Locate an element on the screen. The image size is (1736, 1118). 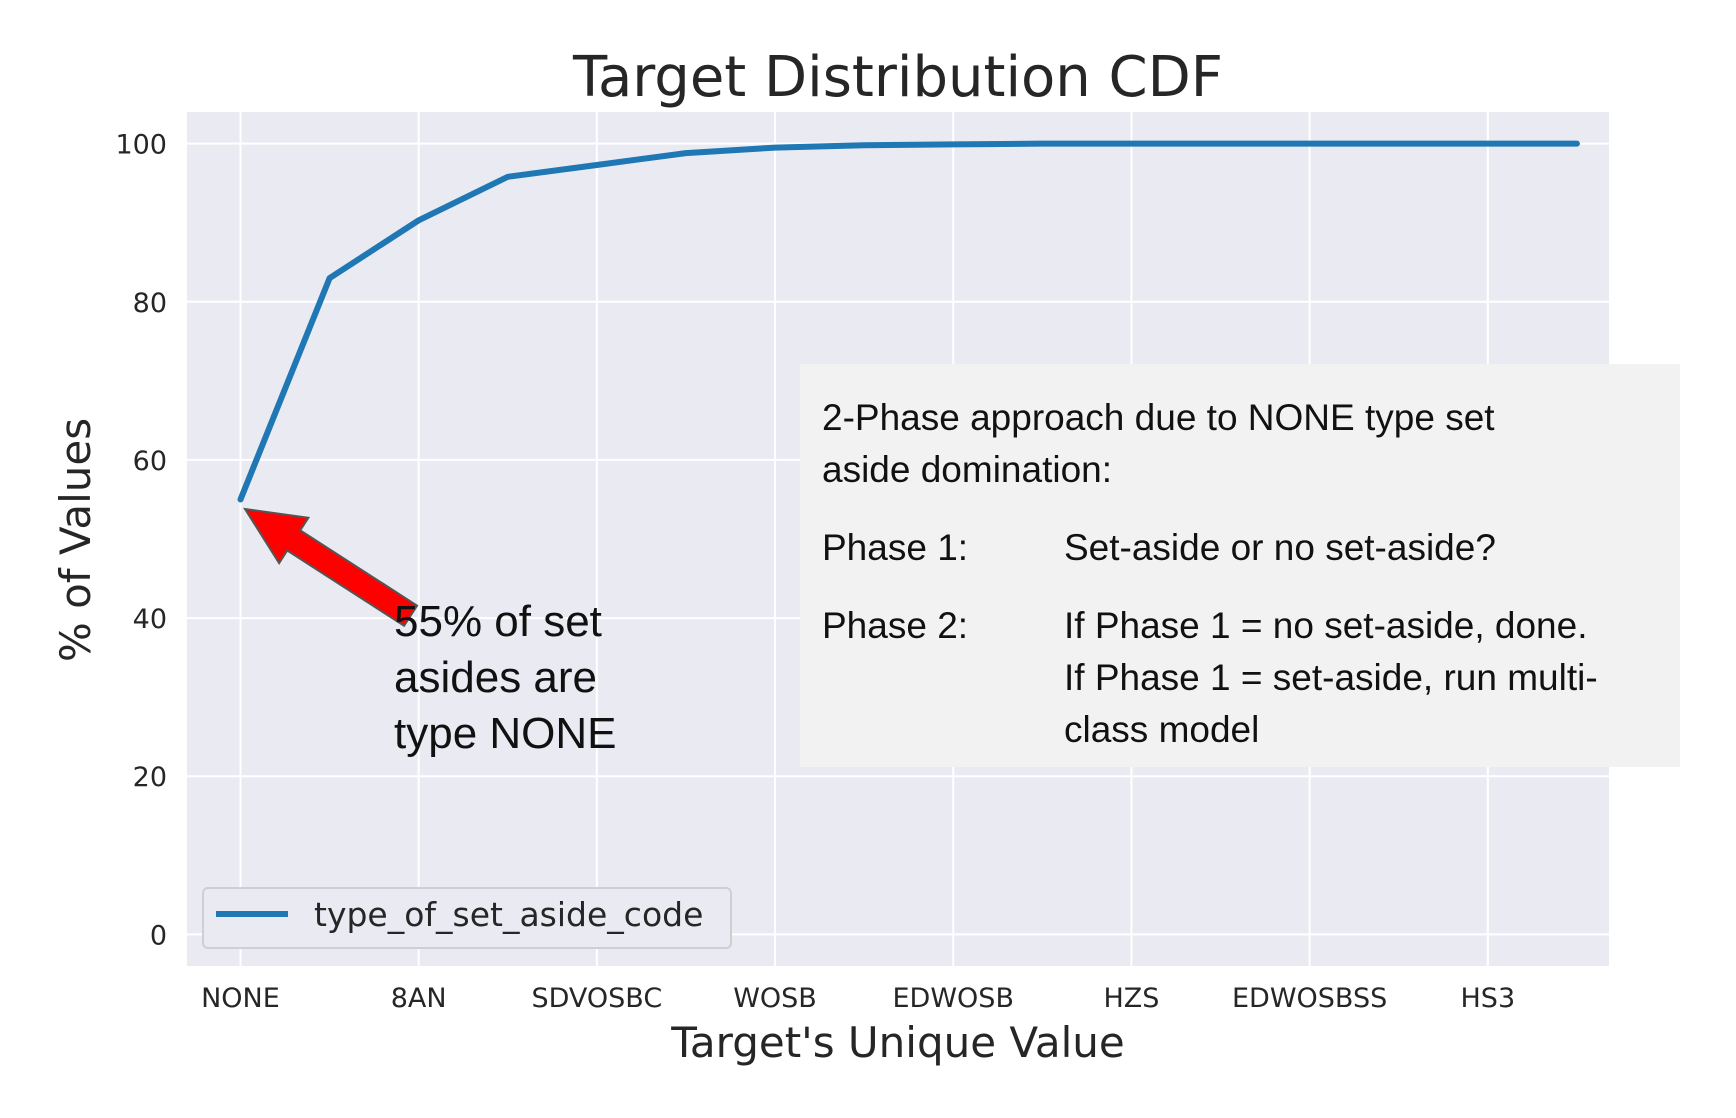
y-axis: 0 20 40 60 80 100 is located at coordinates (141, 541).